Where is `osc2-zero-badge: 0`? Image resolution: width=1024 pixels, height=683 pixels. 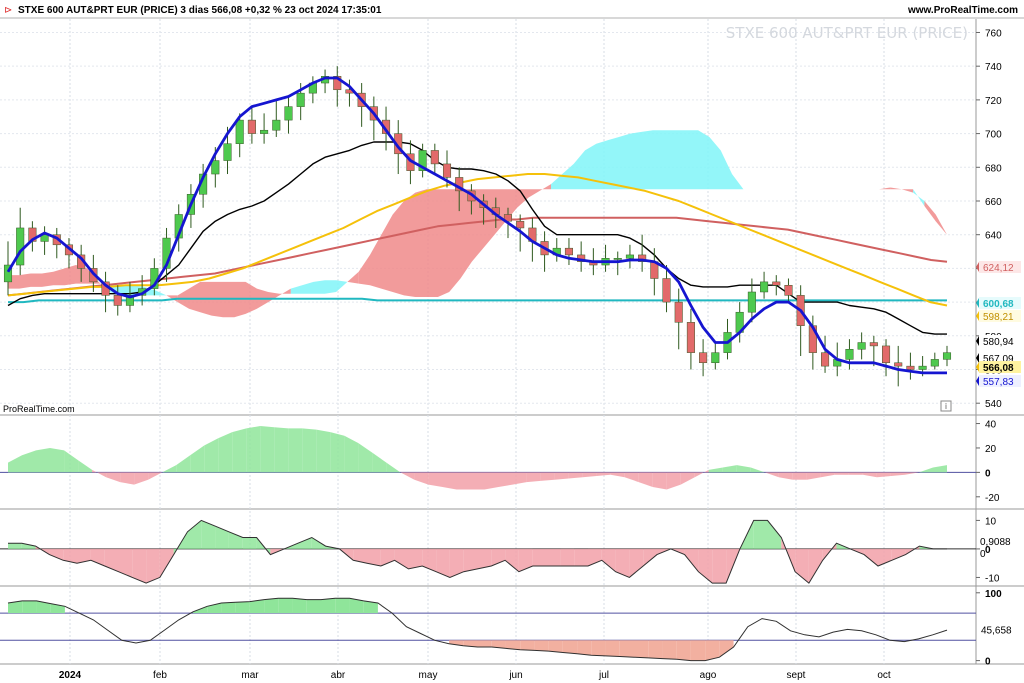 osc2-zero-badge: 0 is located at coordinates (983, 554).